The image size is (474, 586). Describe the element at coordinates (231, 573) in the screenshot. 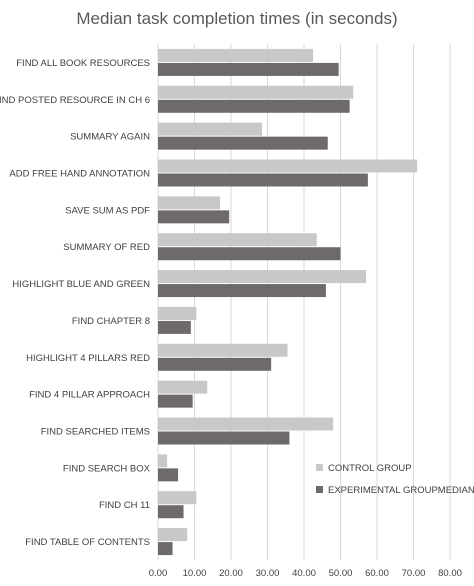

I see `x-tick-label: 20.00` at that location.